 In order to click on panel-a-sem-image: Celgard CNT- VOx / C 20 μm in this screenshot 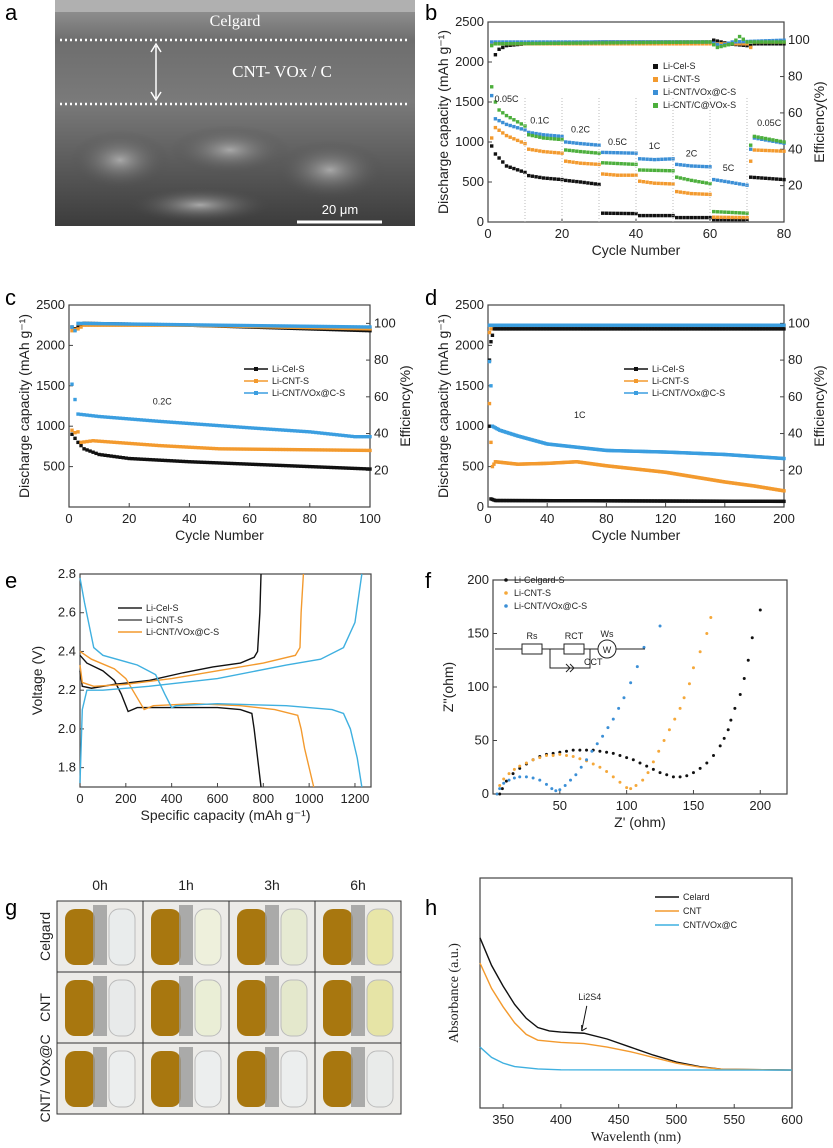, I will do `click(235, 113)`.